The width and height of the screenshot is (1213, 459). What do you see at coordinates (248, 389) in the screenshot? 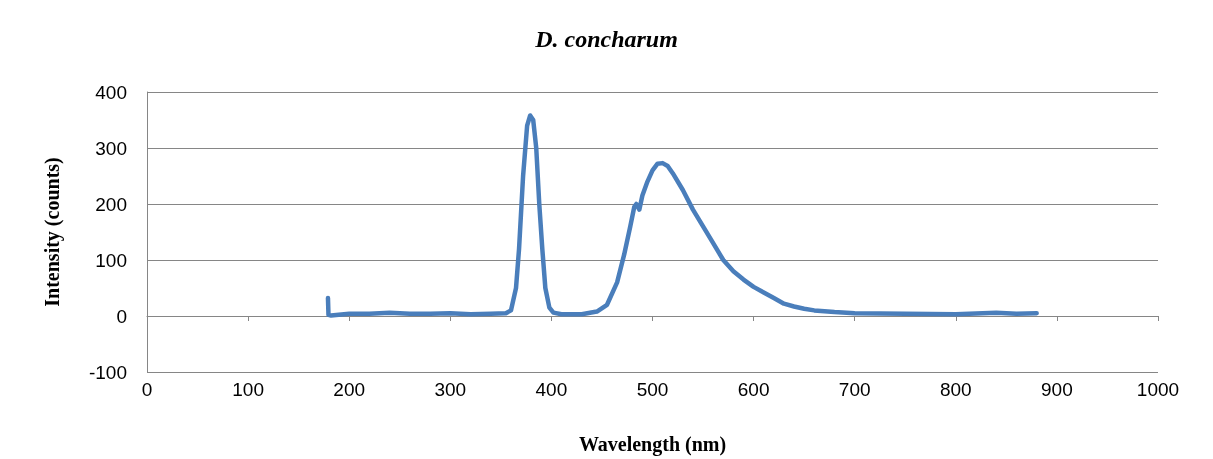
I see `x-tick-label: 100` at bounding box center [248, 389].